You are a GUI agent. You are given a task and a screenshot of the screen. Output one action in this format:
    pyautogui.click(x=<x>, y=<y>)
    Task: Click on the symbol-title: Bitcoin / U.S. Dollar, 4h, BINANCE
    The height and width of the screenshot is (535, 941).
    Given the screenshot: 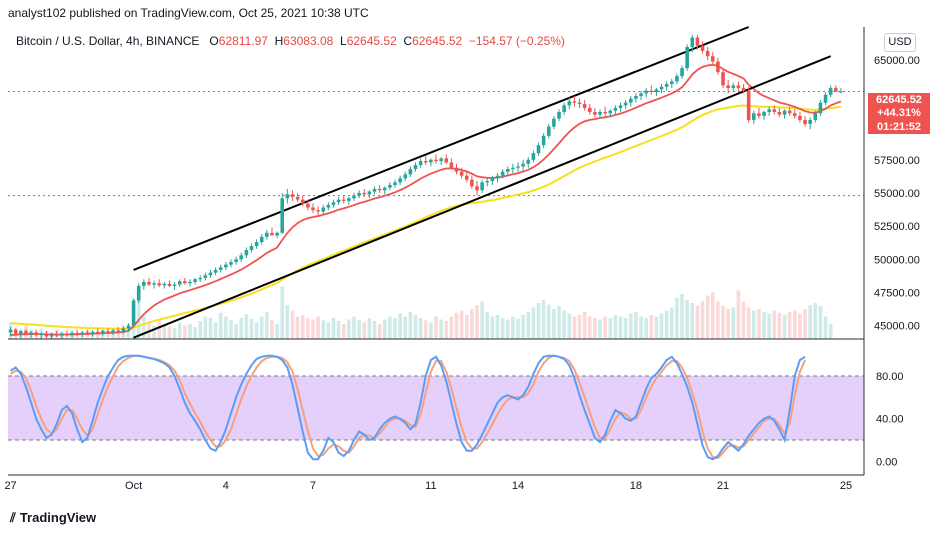 What is the action you would take?
    pyautogui.click(x=108, y=41)
    